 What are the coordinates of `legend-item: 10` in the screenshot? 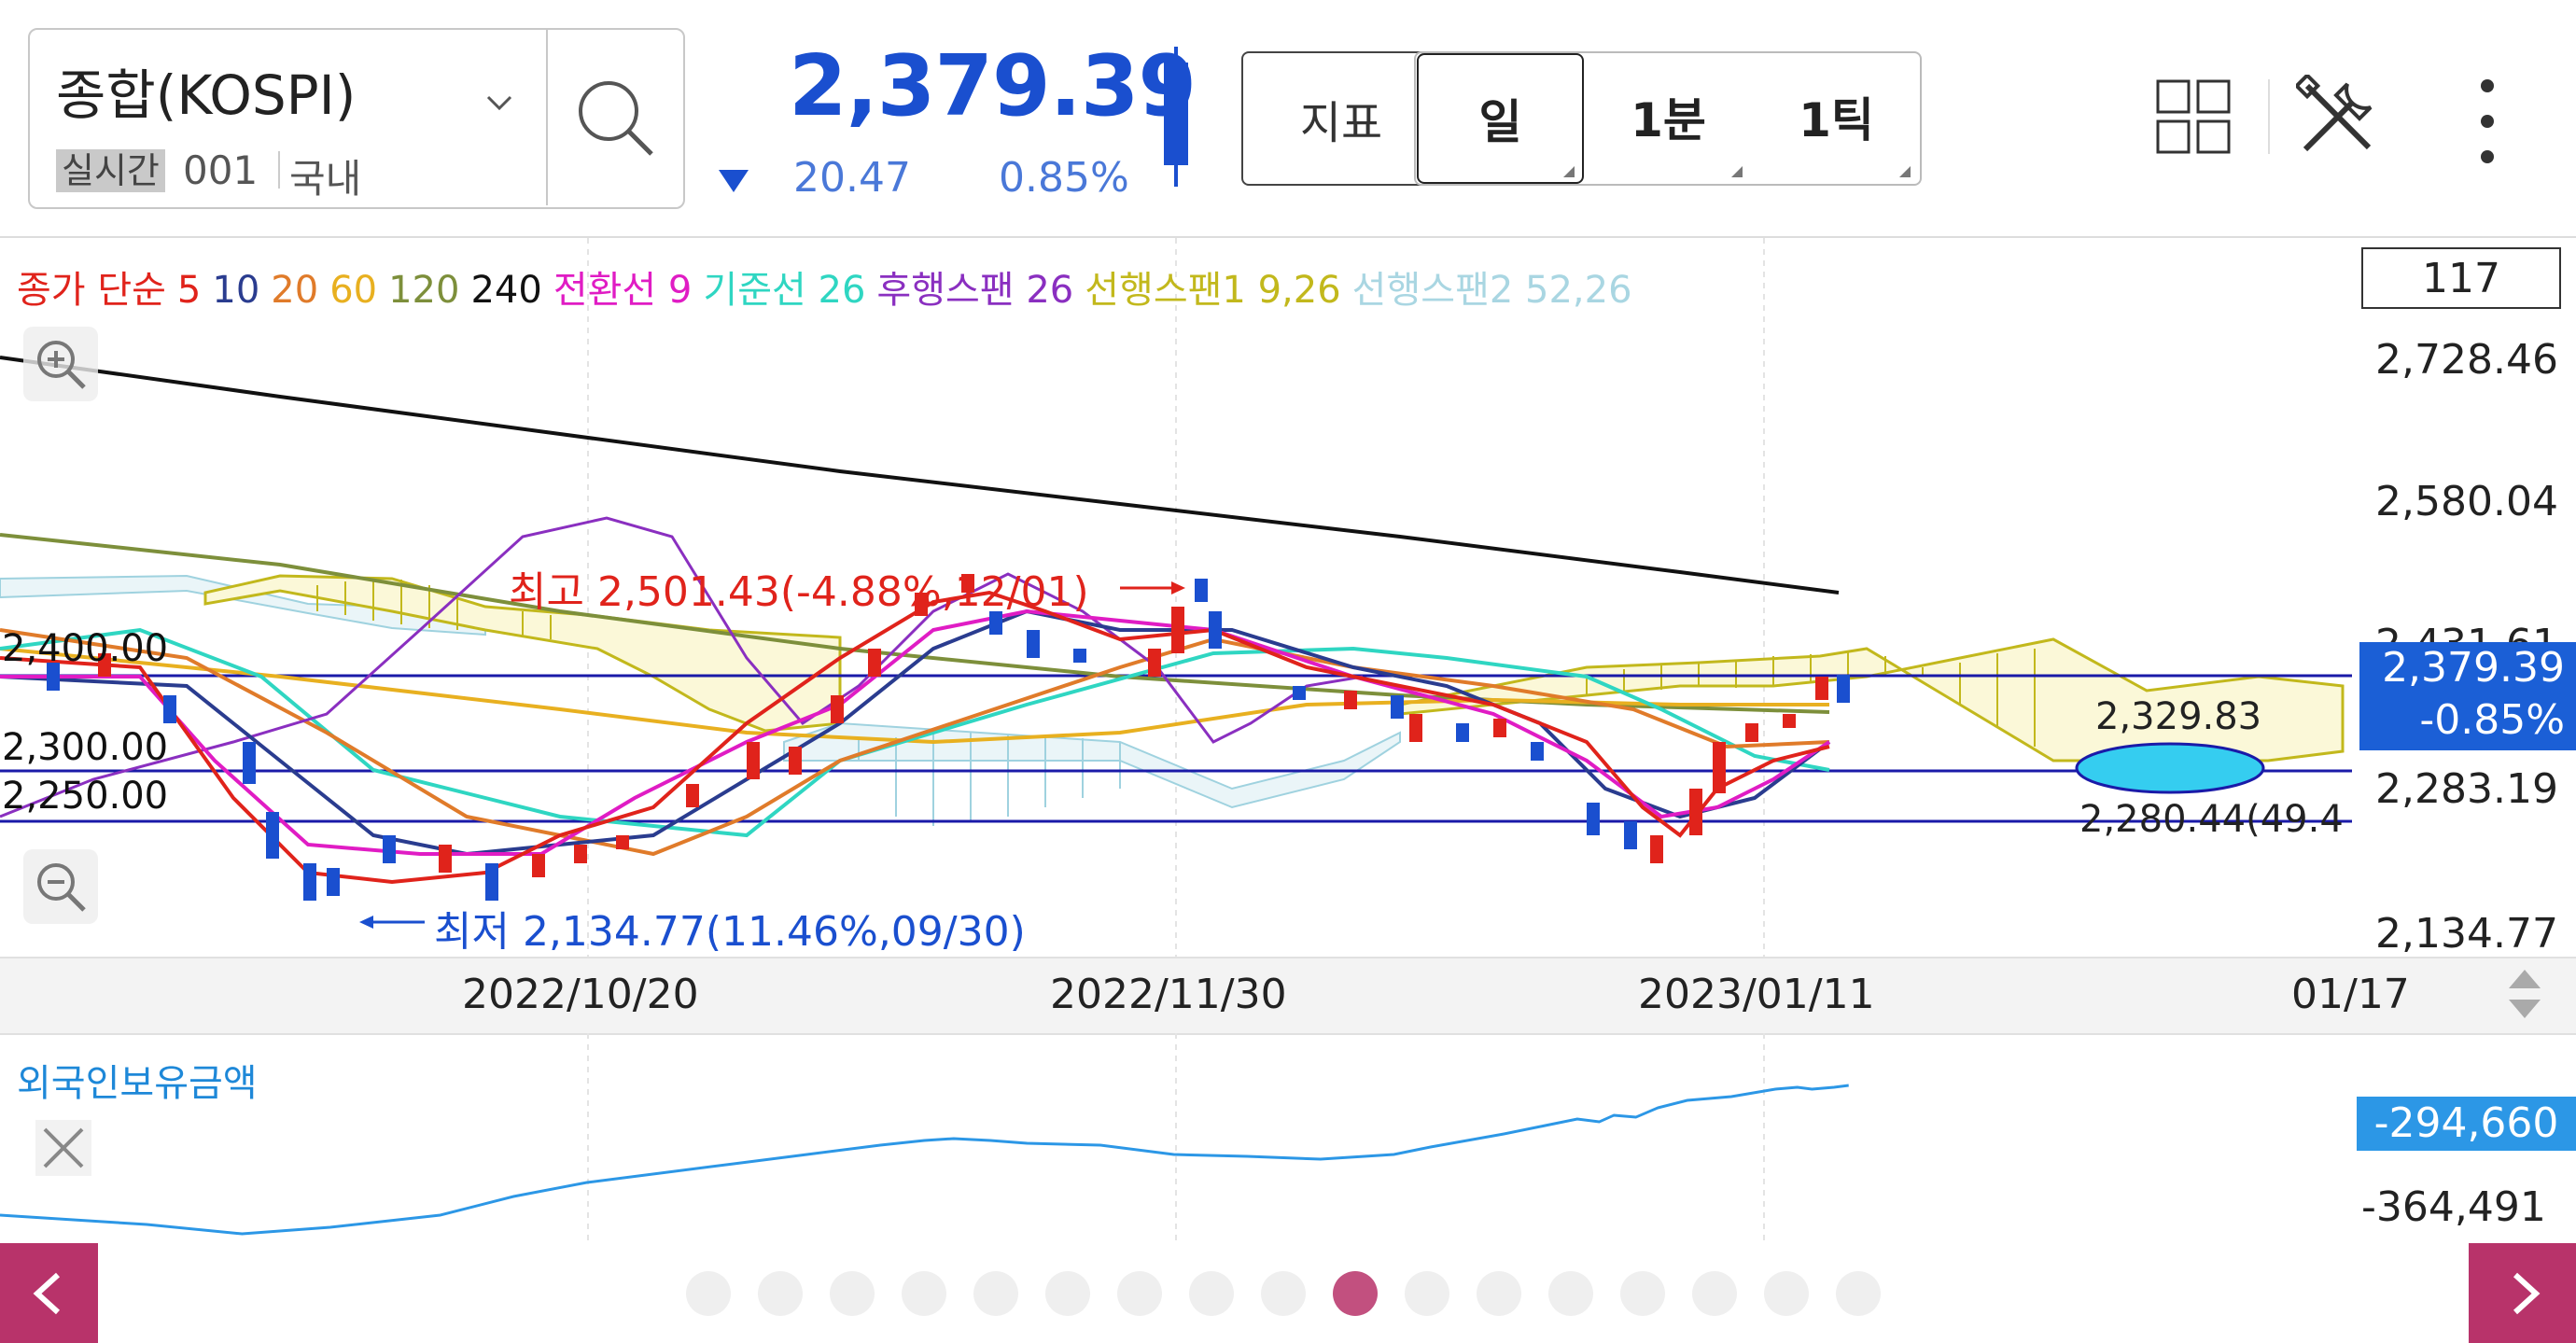 It's located at (236, 290).